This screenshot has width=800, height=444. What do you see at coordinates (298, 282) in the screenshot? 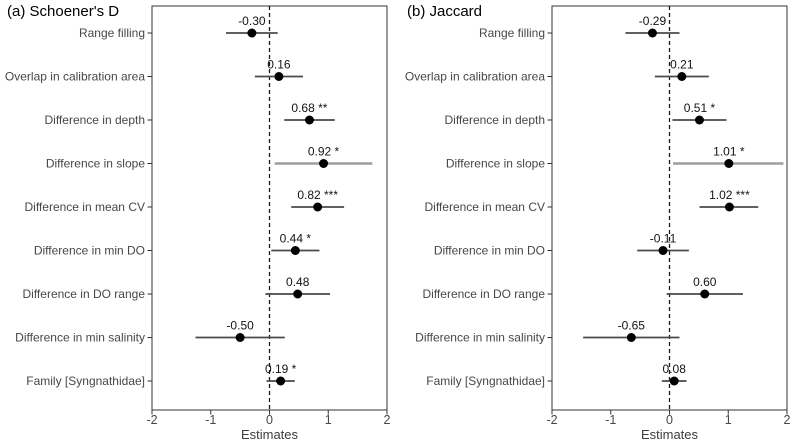
I see `estimate-label: 0.48` at bounding box center [298, 282].